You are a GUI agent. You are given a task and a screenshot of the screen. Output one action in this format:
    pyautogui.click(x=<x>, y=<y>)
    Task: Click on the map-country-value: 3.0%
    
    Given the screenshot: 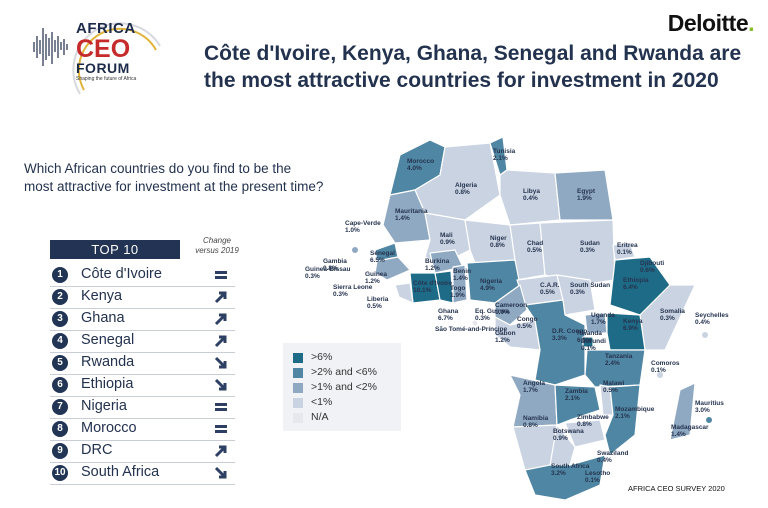 What is the action you would take?
    pyautogui.click(x=702, y=410)
    